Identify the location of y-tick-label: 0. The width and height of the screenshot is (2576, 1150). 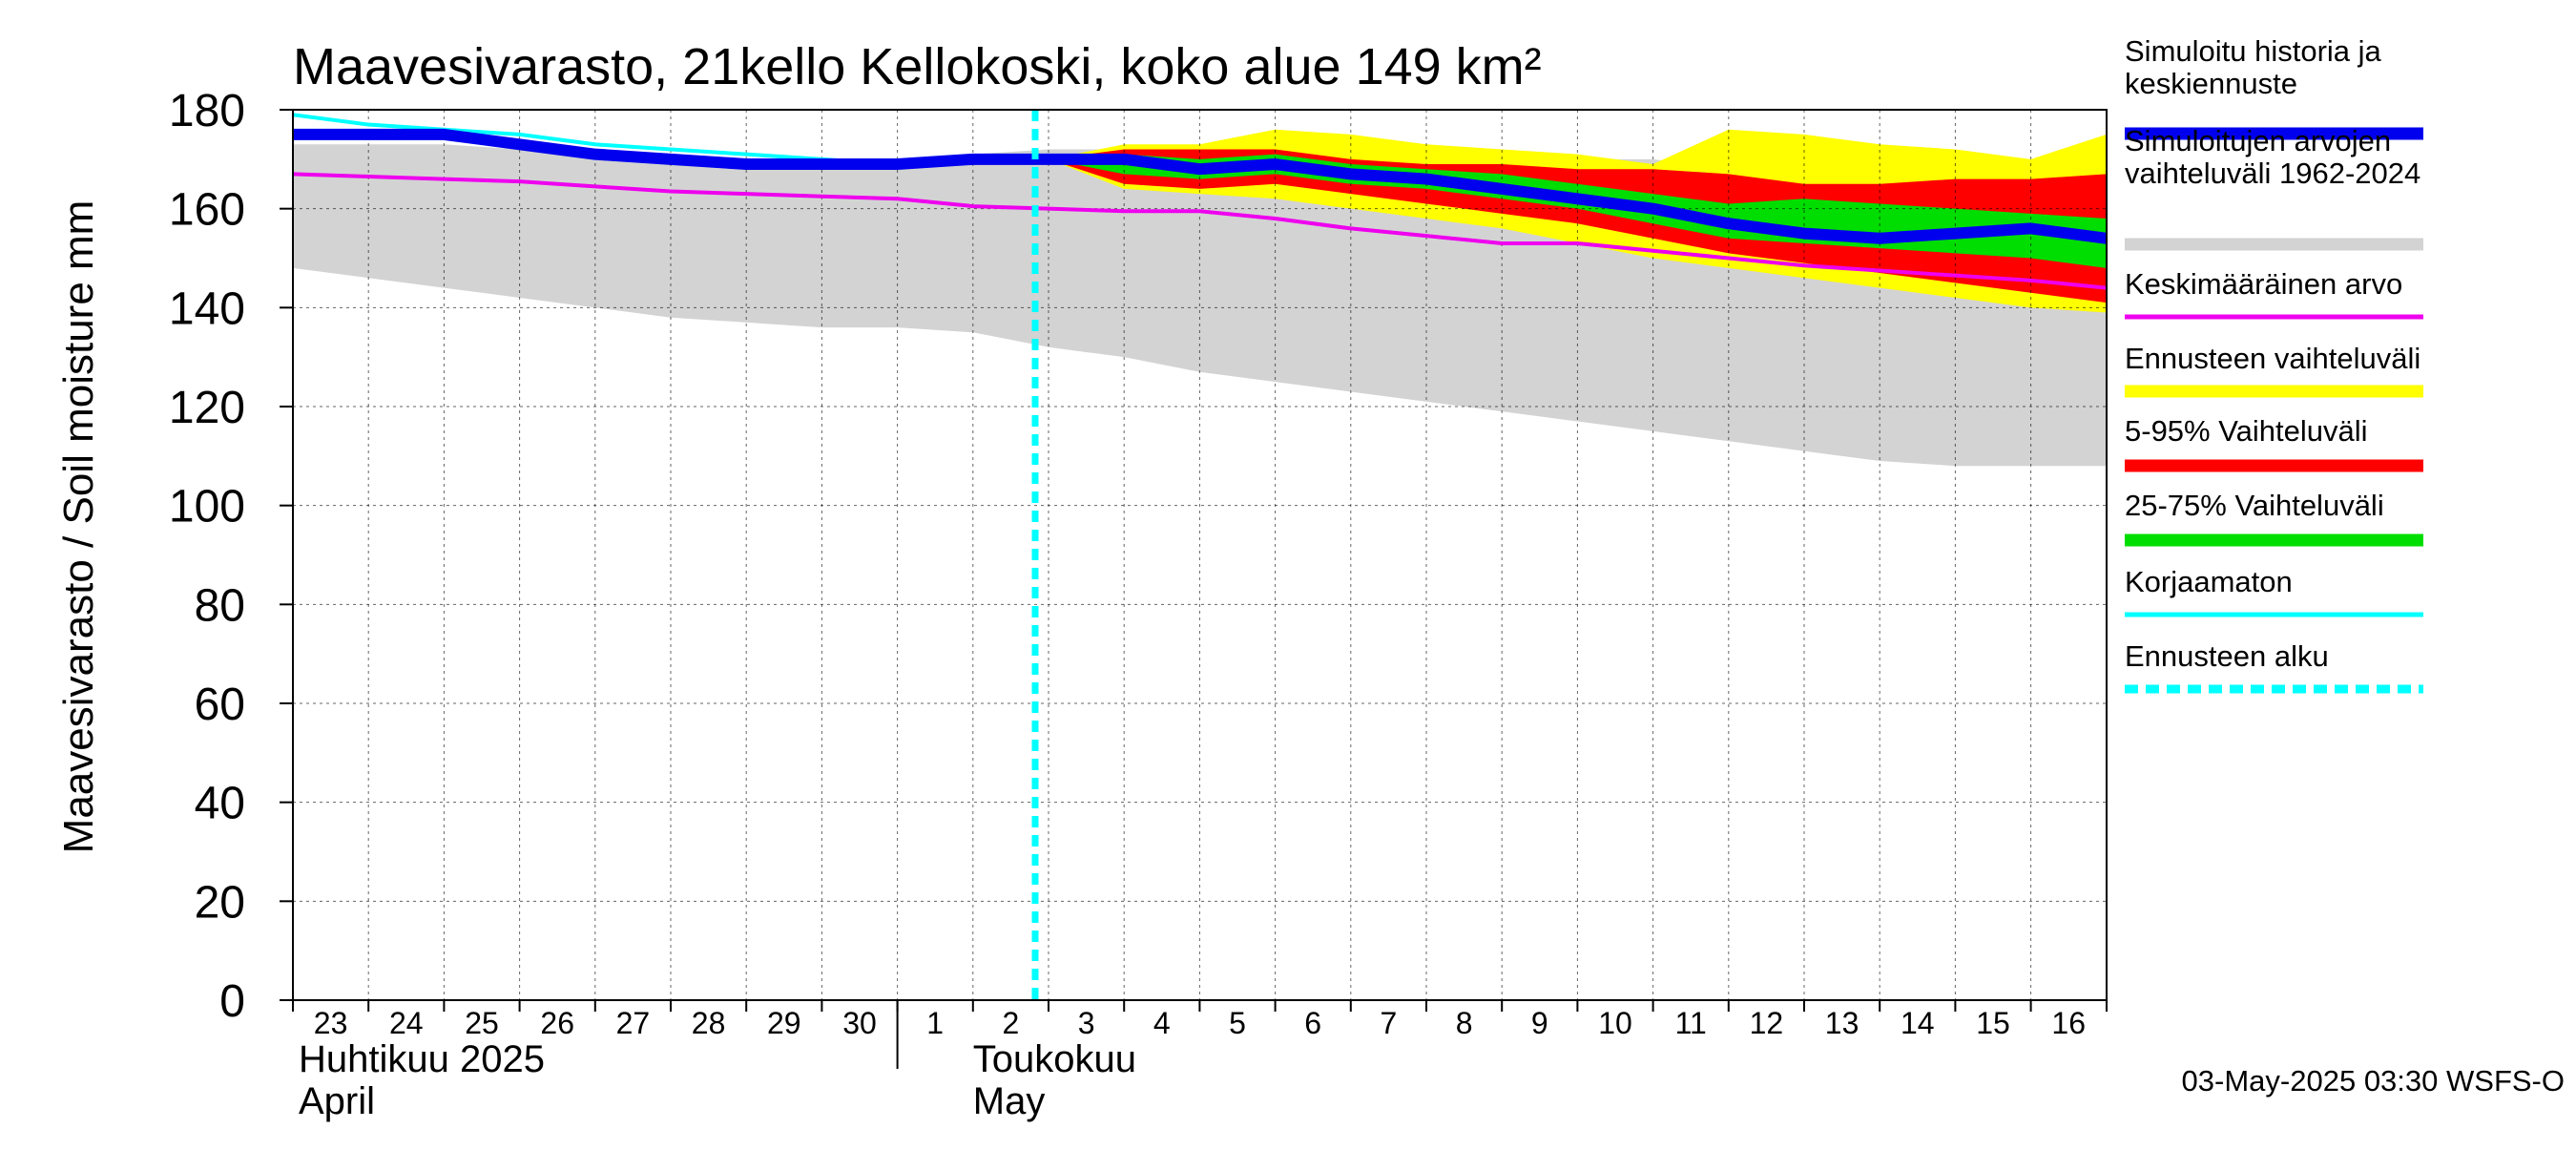
(232, 1001).